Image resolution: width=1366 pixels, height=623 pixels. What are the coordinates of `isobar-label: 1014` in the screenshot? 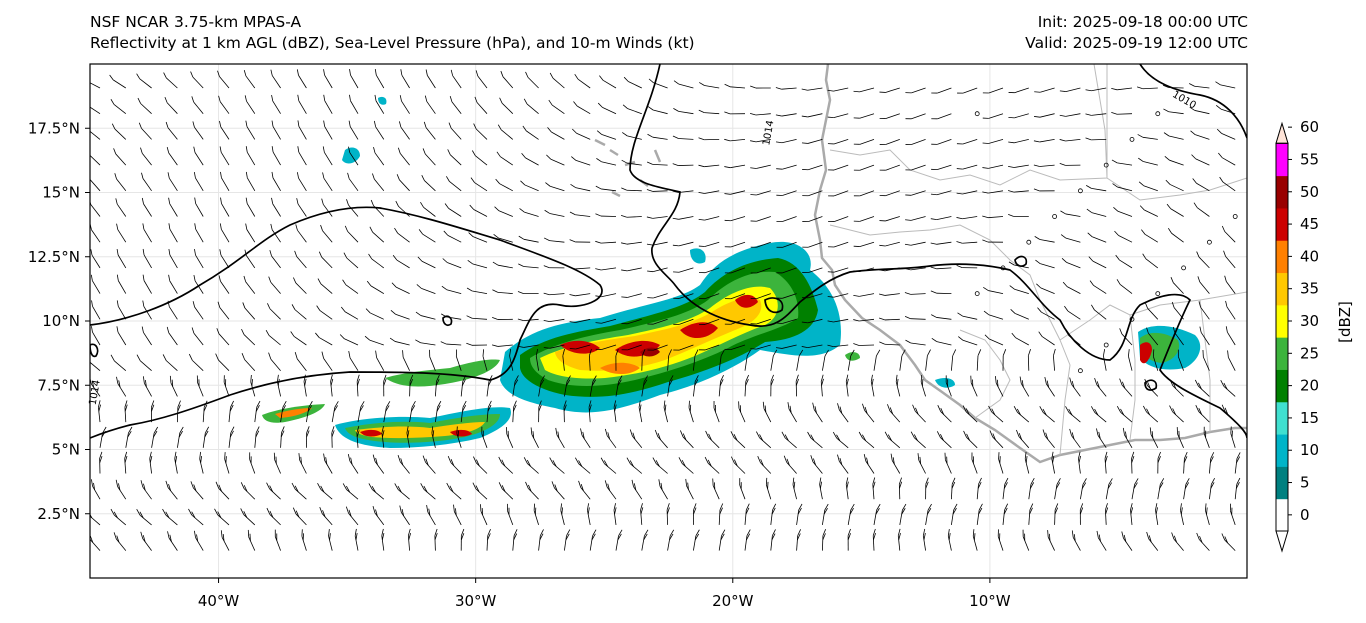 It's located at (95, 392).